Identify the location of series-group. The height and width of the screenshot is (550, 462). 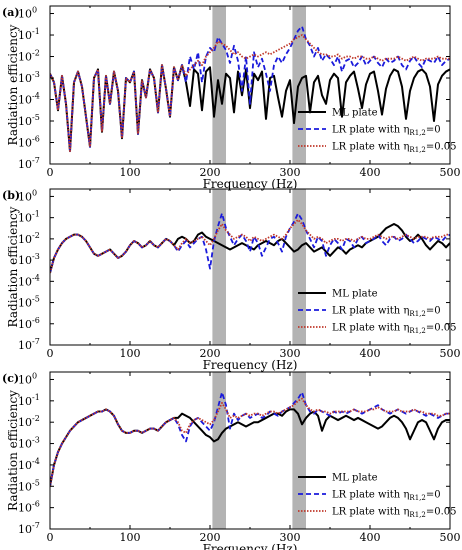
(250, 243).